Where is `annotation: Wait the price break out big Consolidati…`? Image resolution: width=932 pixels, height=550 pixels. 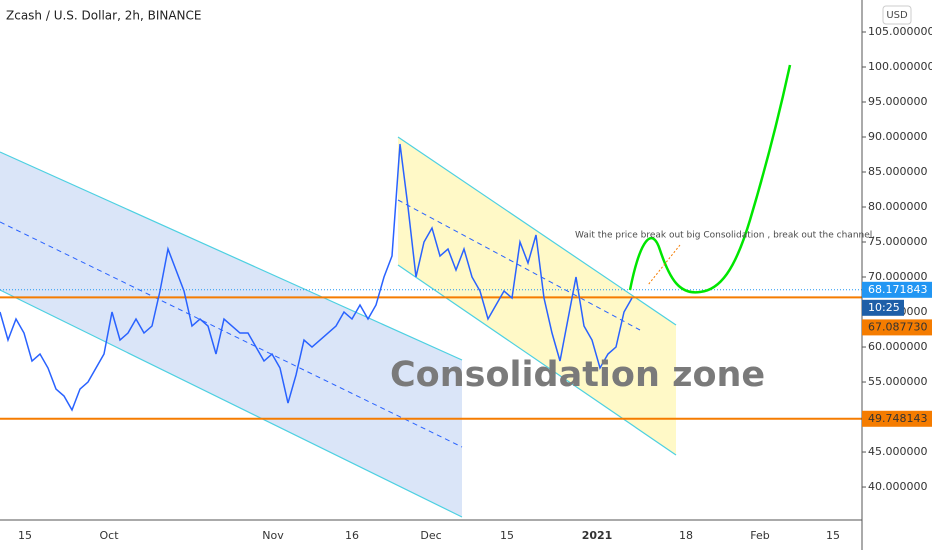
annotation: Wait the price break out big Consolidati… is located at coordinates (725, 236).